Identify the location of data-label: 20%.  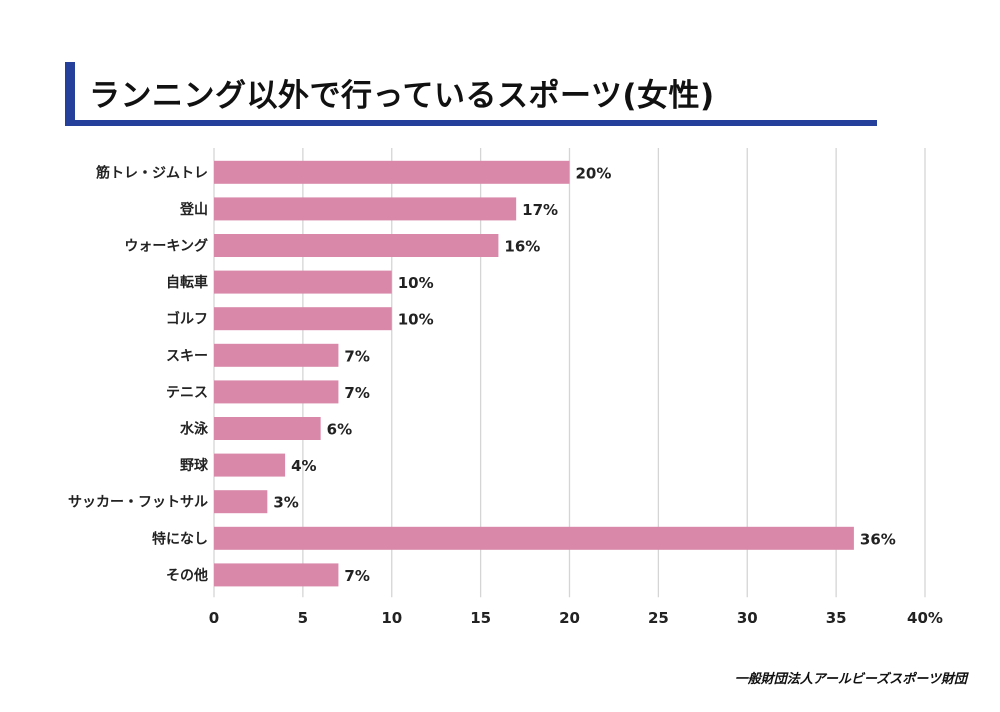
(594, 173).